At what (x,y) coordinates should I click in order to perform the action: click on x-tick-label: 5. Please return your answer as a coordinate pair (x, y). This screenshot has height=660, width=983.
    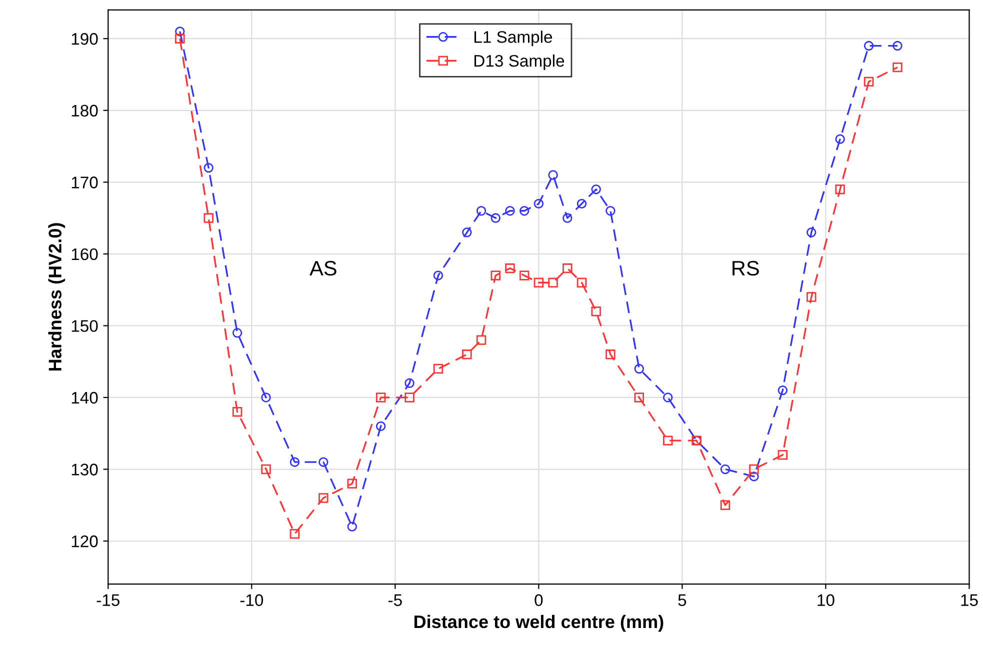
    Looking at the image, I should click on (682, 600).